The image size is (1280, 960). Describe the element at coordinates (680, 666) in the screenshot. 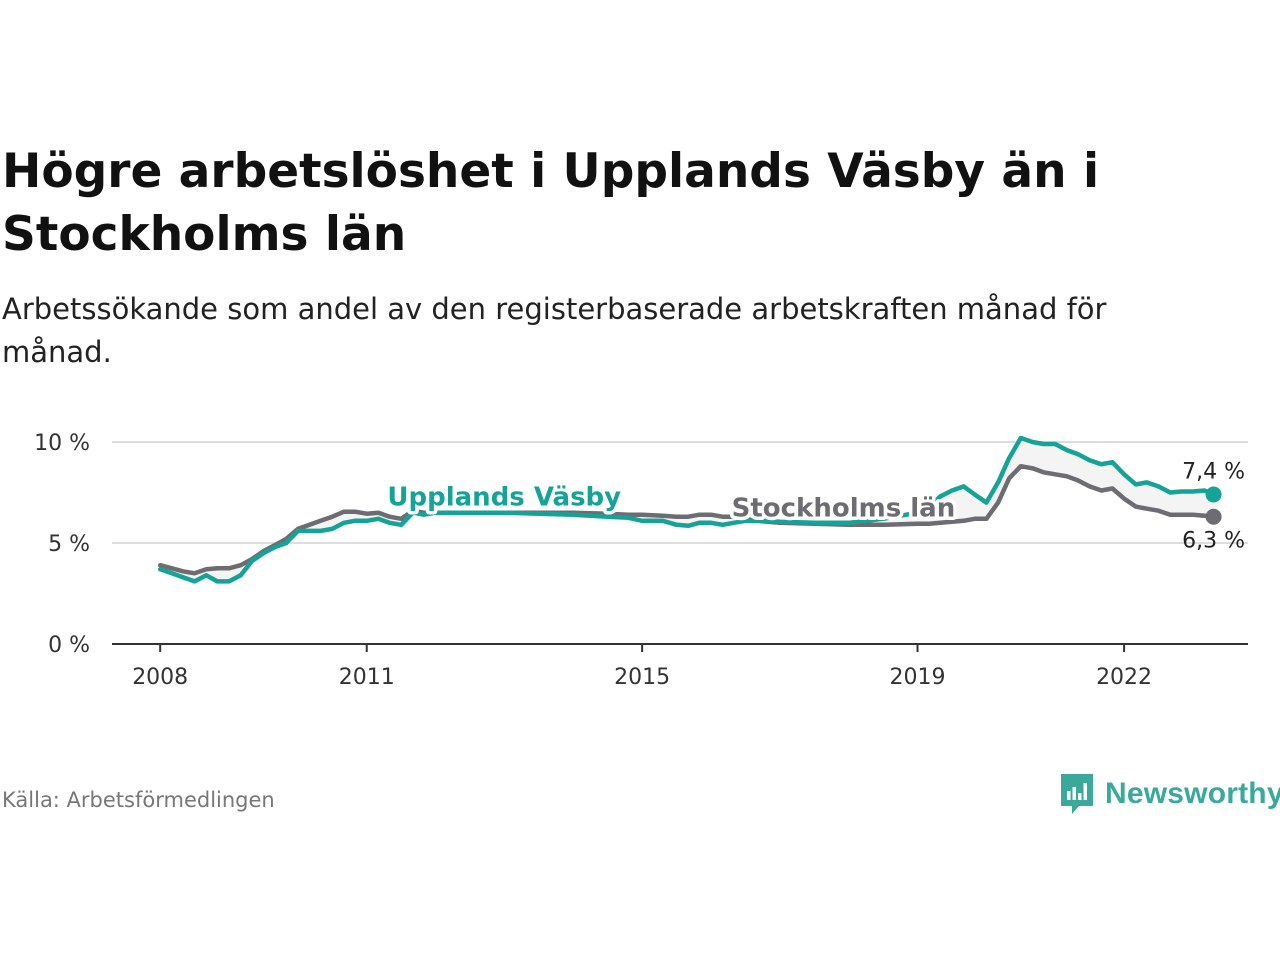

I see `x-axis: 2008 2011 2015 2019 2022` at that location.